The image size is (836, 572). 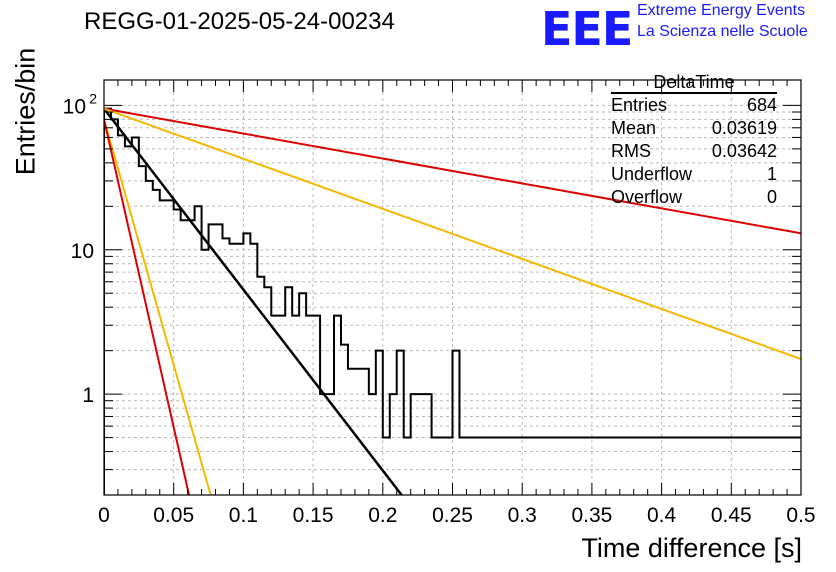 I want to click on x-tick-label: 0.5, so click(x=800, y=515).